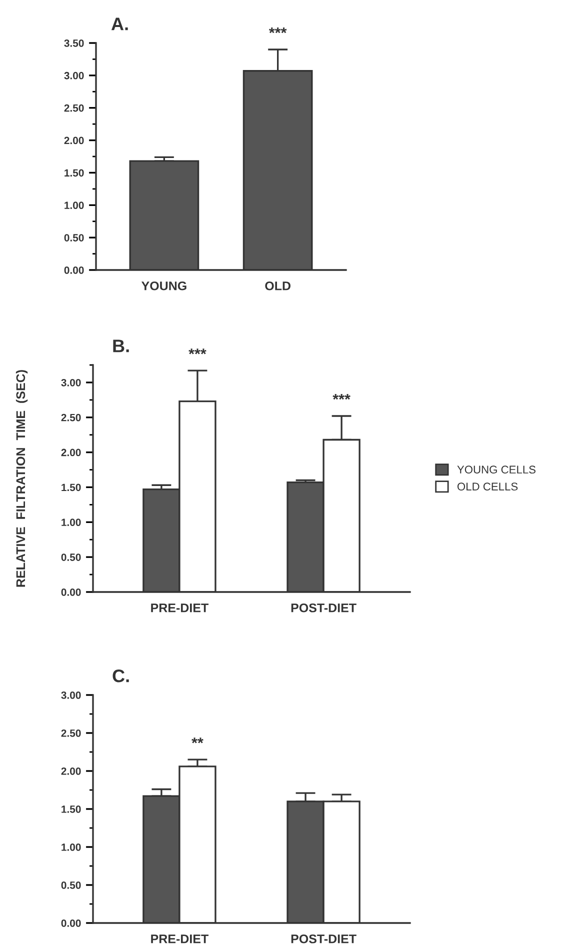  What do you see at coordinates (198, 741) in the screenshot?
I see `annotation: **` at bounding box center [198, 741].